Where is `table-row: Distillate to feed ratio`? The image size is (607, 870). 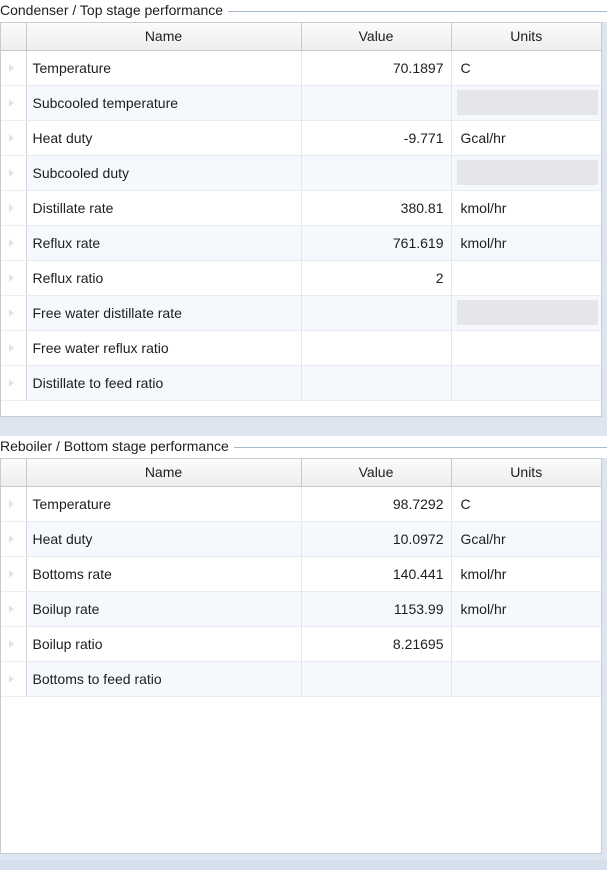
table-row: Distillate to feed ratio is located at coordinates (301, 383).